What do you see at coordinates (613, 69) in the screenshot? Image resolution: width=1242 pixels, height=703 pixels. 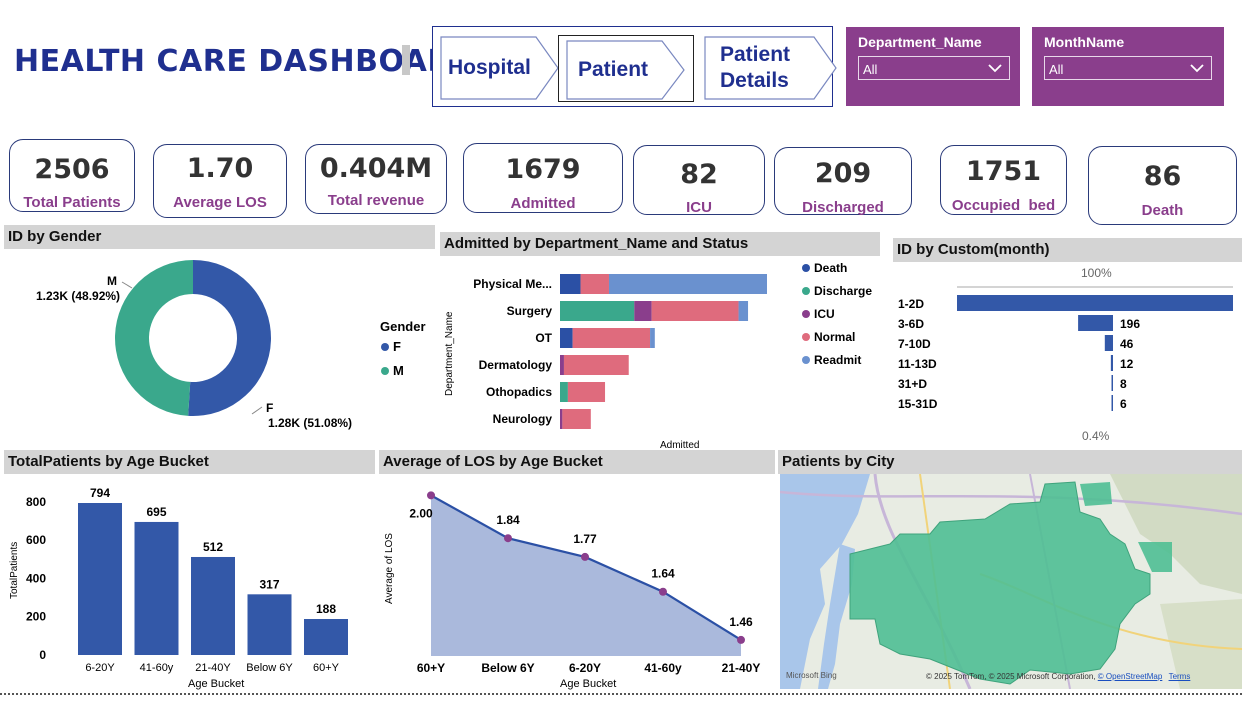 I see `nav-patient-label: Patient` at bounding box center [613, 69].